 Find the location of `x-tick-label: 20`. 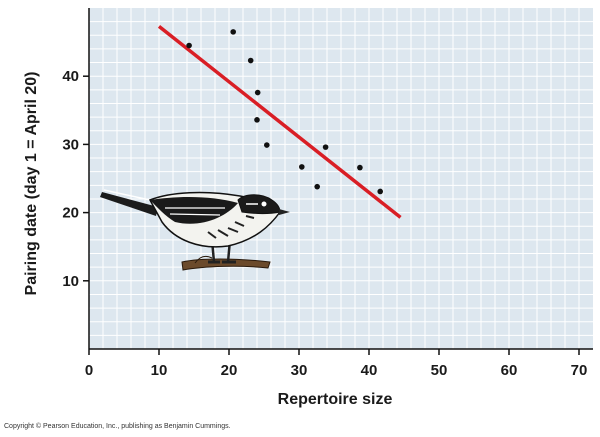

x-tick-label: 20 is located at coordinates (229, 370).